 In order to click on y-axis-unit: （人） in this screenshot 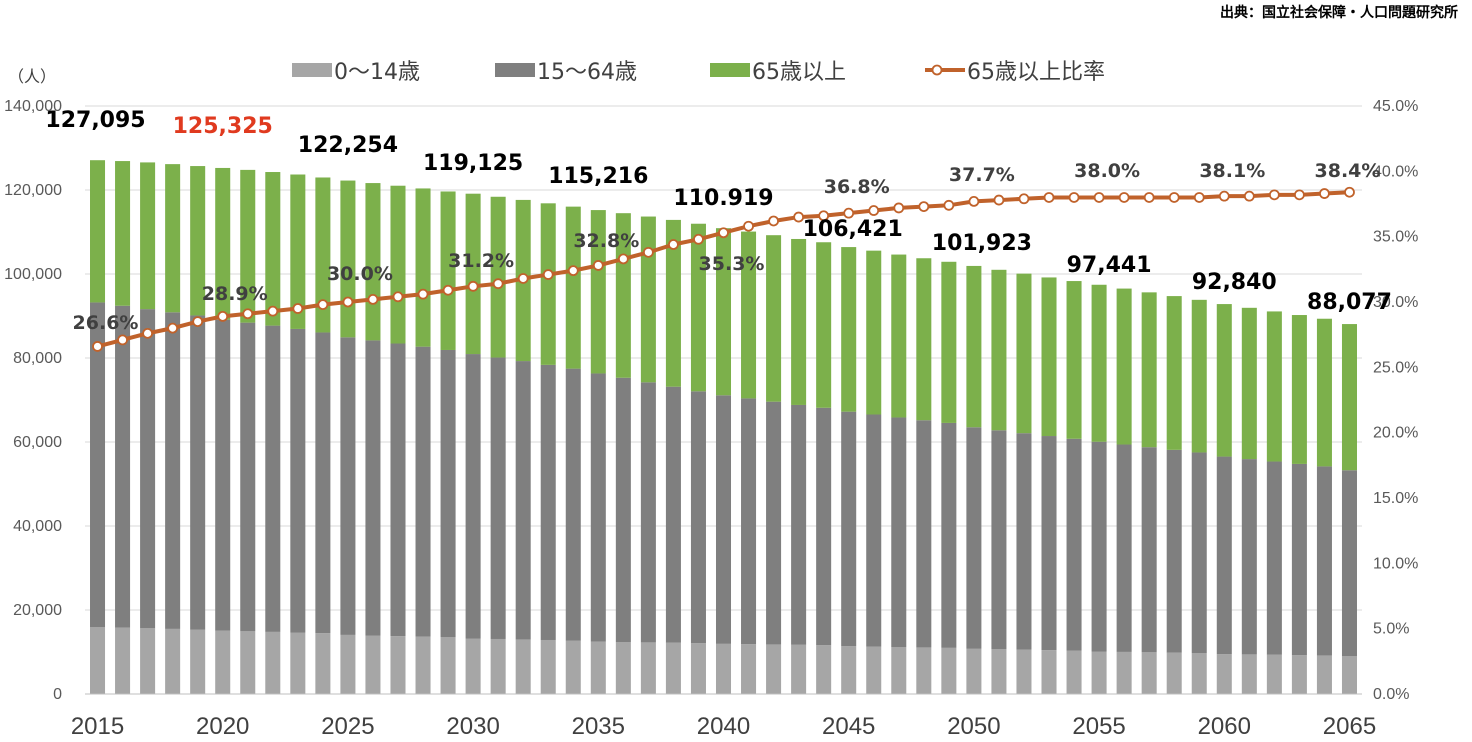, I will do `click(32, 76)`.